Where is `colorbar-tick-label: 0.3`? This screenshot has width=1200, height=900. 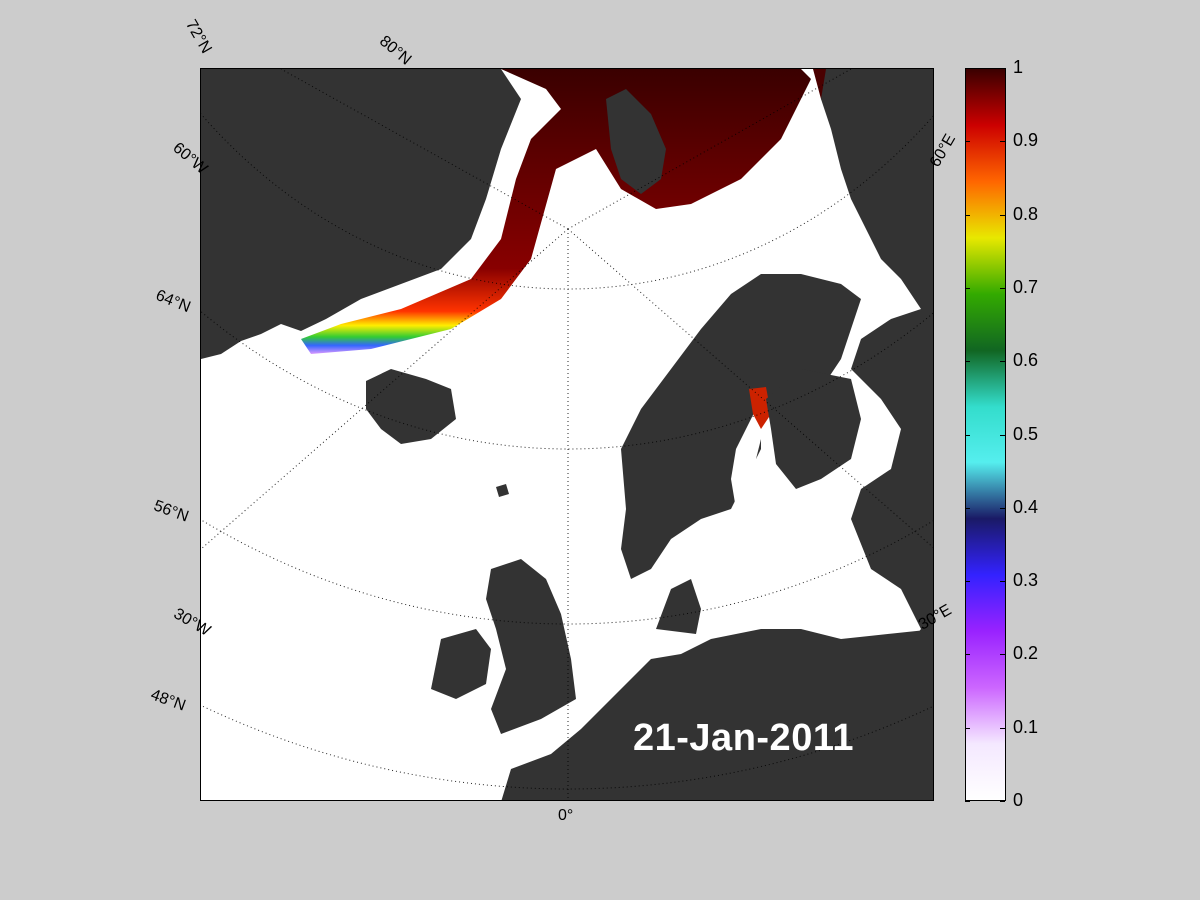 colorbar-tick-label: 0.3 is located at coordinates (1026, 580).